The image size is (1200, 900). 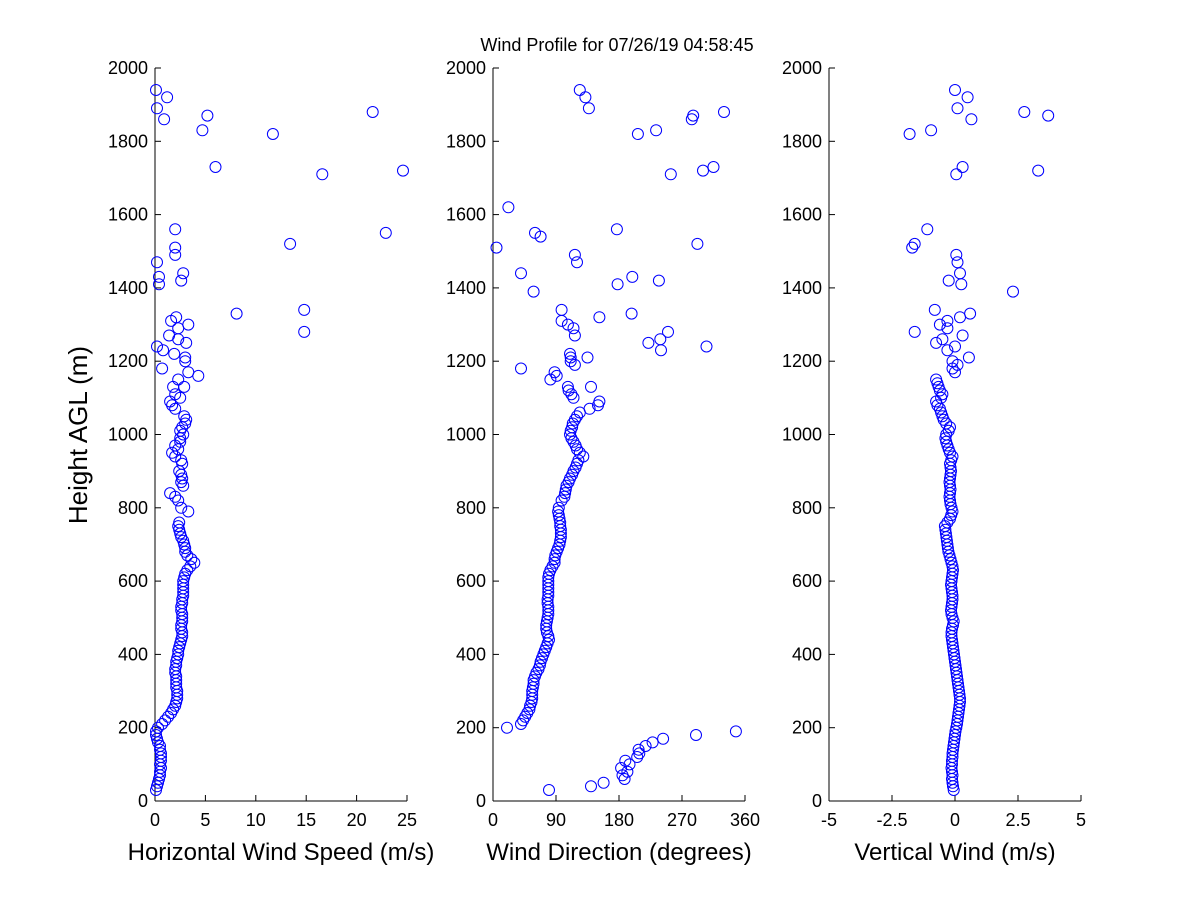 What do you see at coordinates (616, 45) in the screenshot?
I see `figure-title: Wind Profile for 07/26/19 04:58:45` at bounding box center [616, 45].